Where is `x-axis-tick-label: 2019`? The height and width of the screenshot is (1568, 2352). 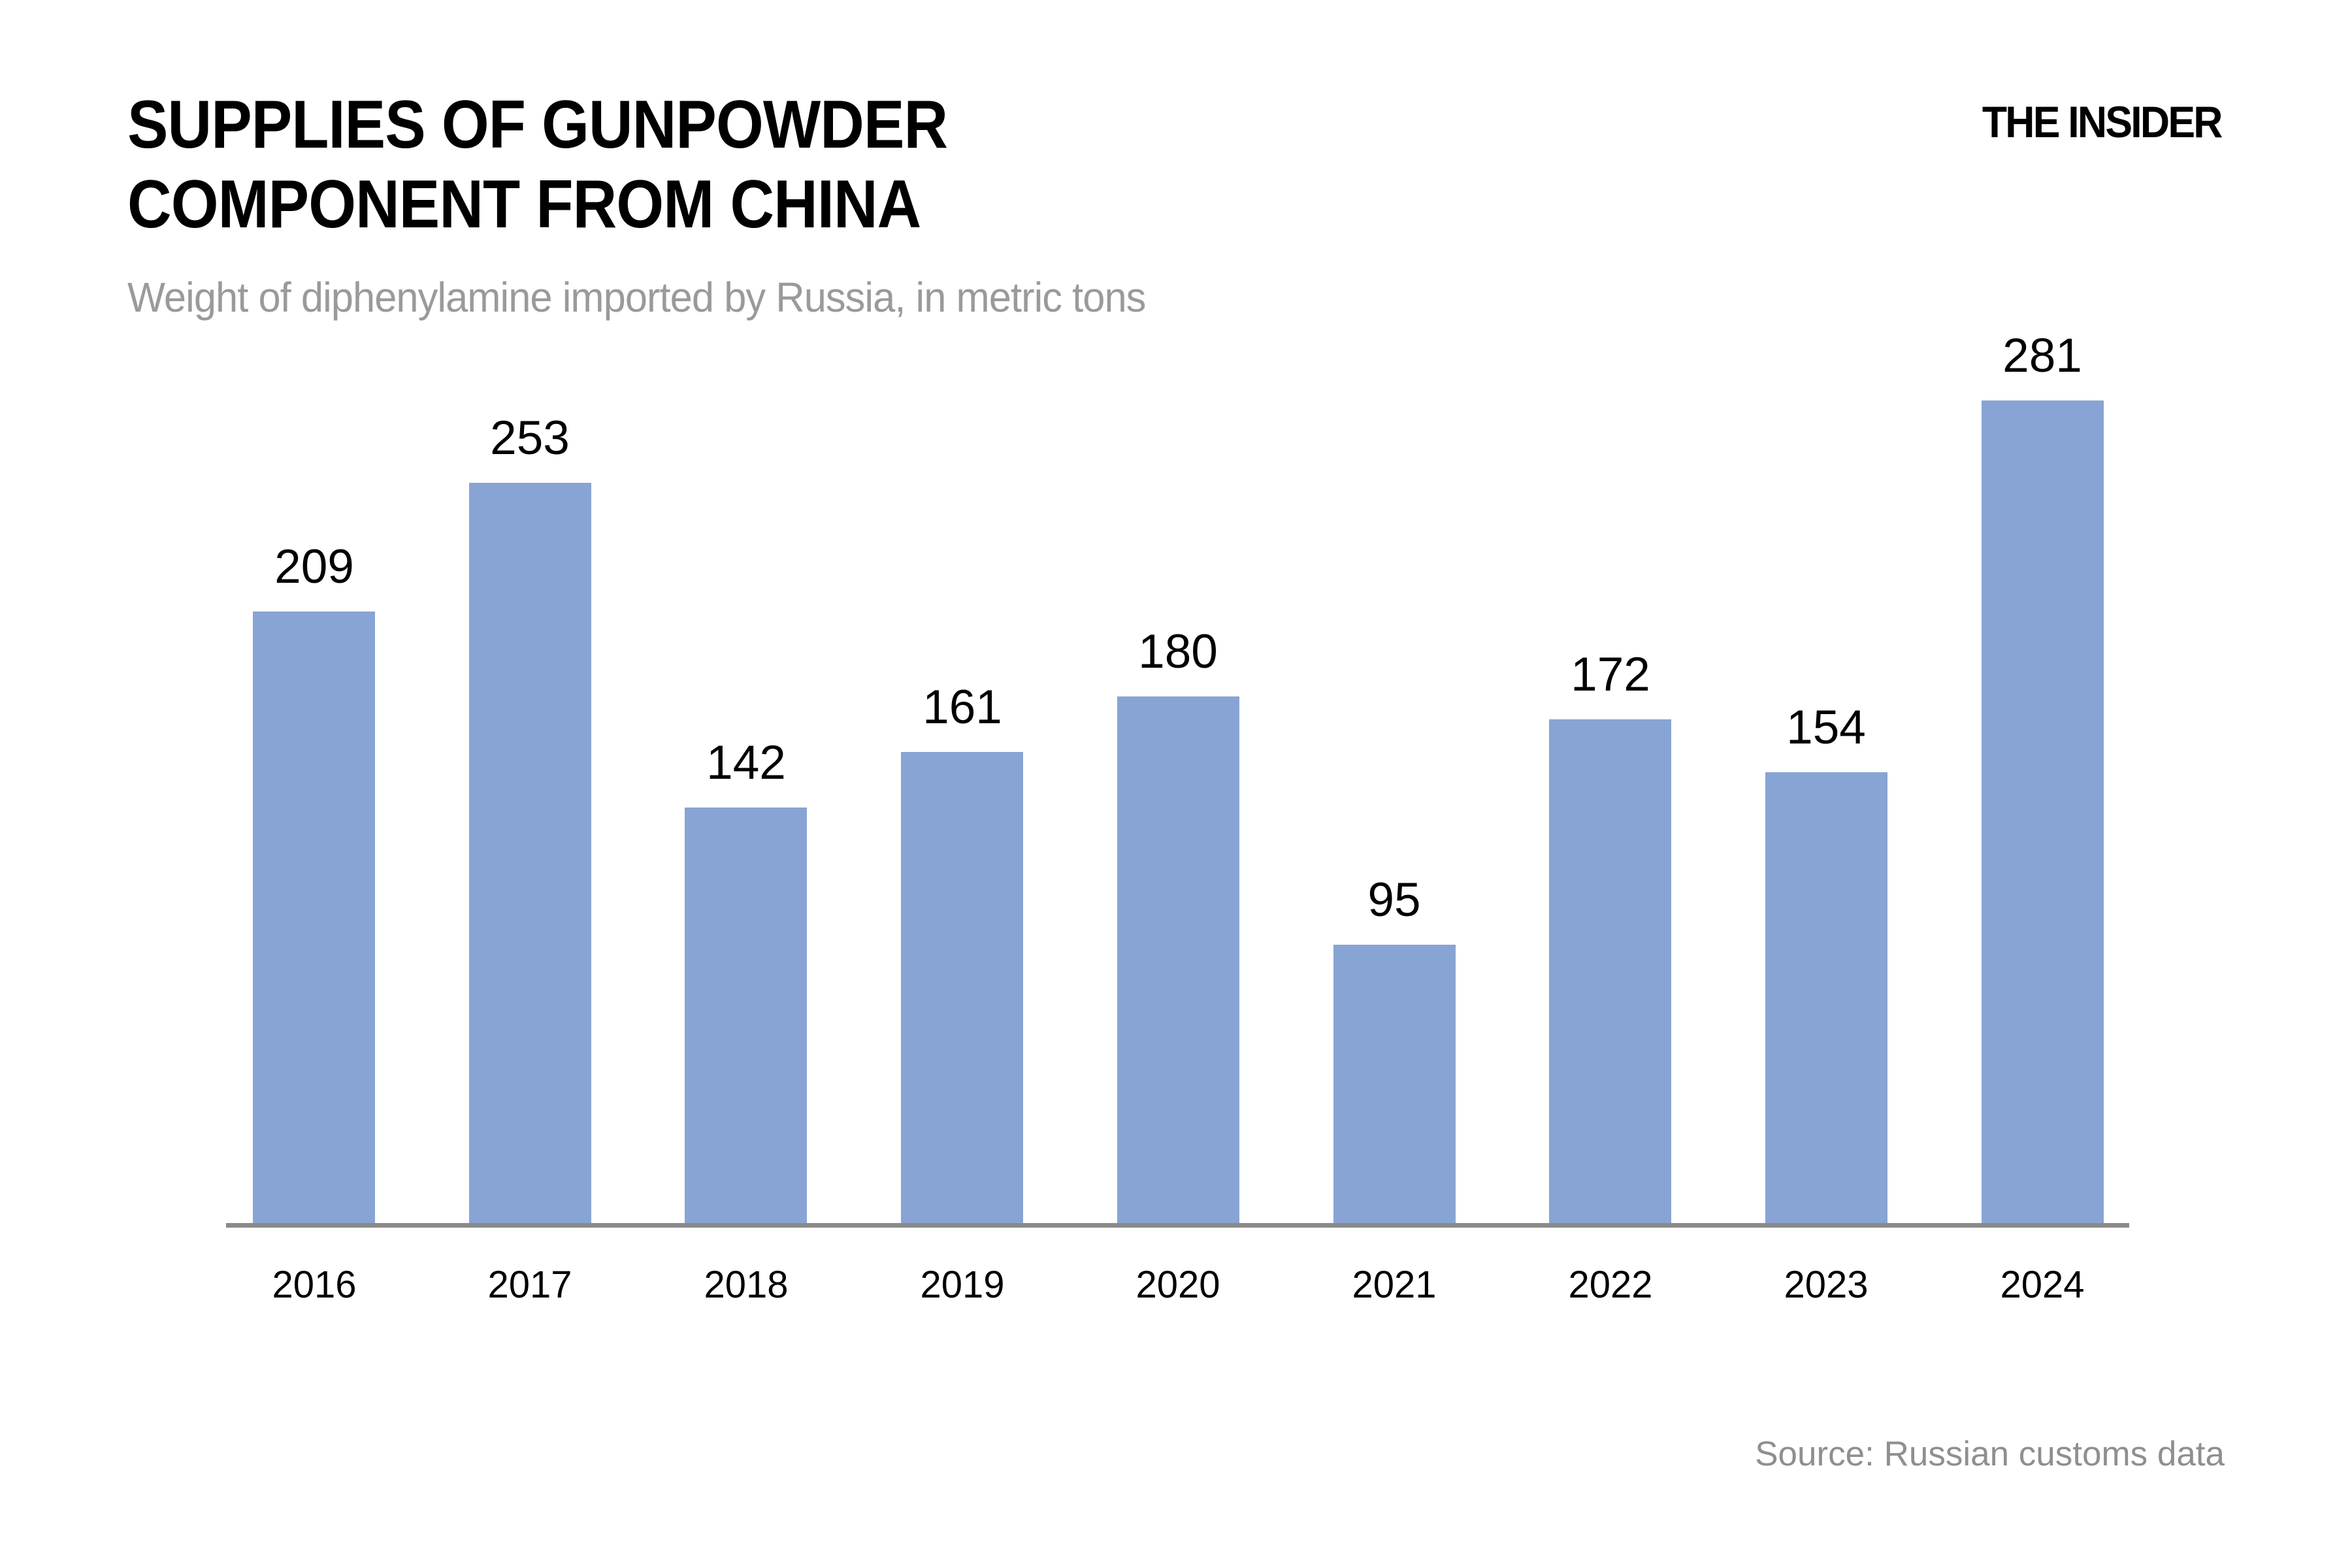 x-axis-tick-label: 2019 is located at coordinates (962, 1285).